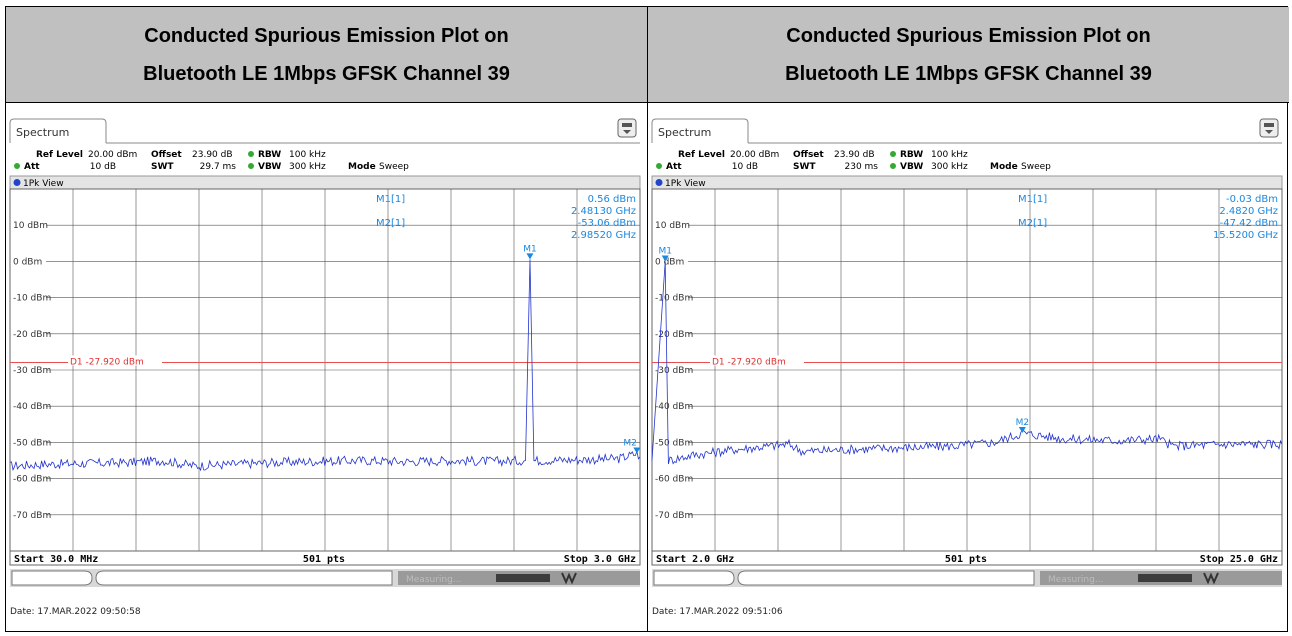 The width and height of the screenshot is (1292, 636). Describe the element at coordinates (75, 612) in the screenshot. I see `timestamp: Date: 17.MAR.2022 09:50:58` at that location.